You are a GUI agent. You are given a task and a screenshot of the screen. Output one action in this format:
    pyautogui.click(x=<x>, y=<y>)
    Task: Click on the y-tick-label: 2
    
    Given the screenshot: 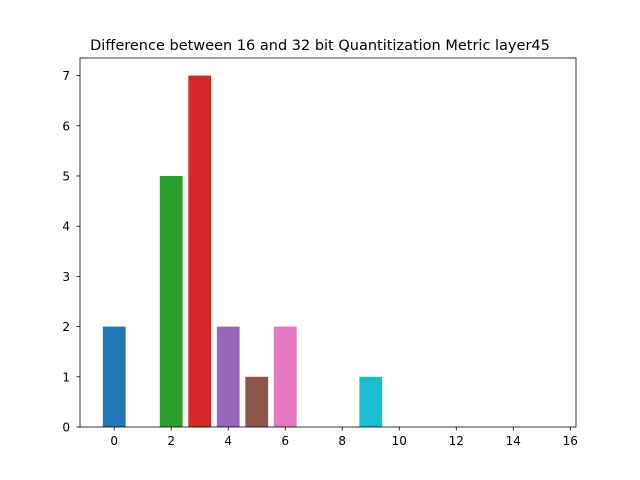 What is the action you would take?
    pyautogui.click(x=66, y=327)
    